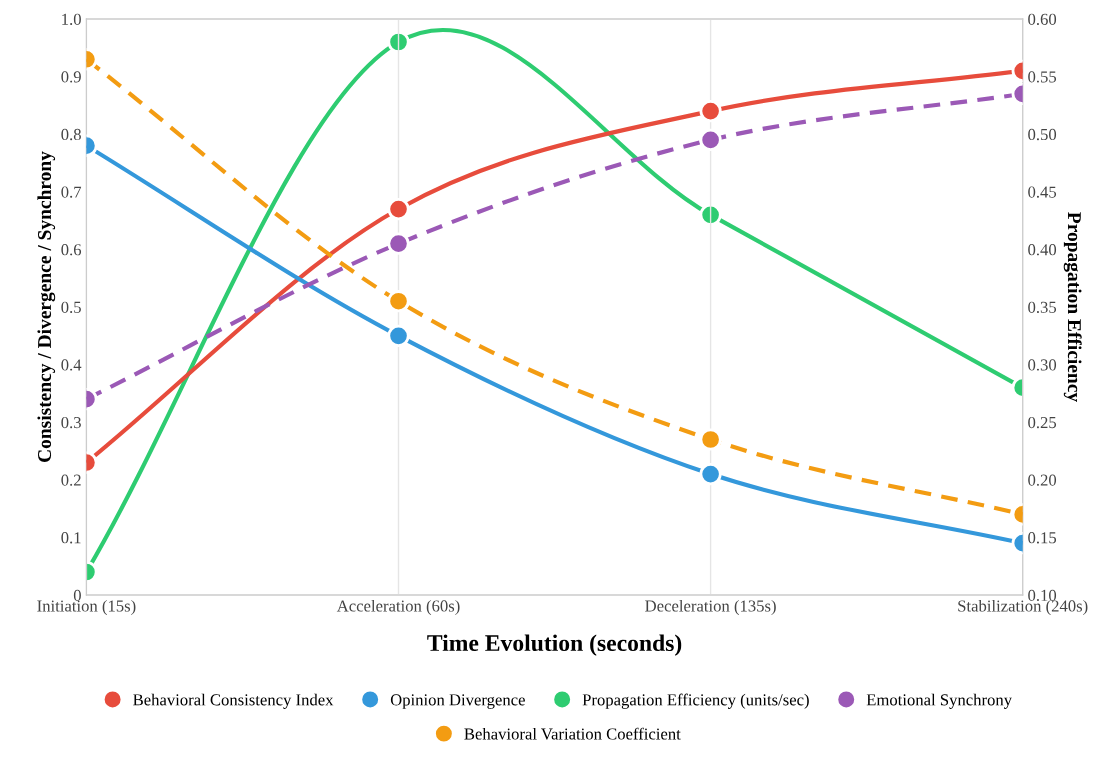 This screenshot has width=1108, height=758. I want to click on y-tick-label: 0.2, so click(71, 480).